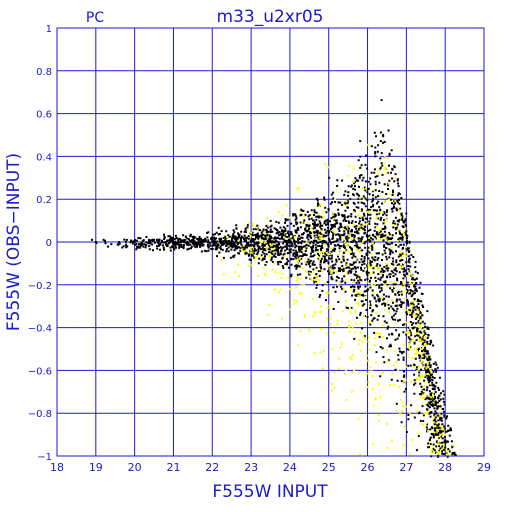 The image size is (512, 512). Describe the element at coordinates (49, 29) in the screenshot. I see `y-tick-label: 1` at that location.